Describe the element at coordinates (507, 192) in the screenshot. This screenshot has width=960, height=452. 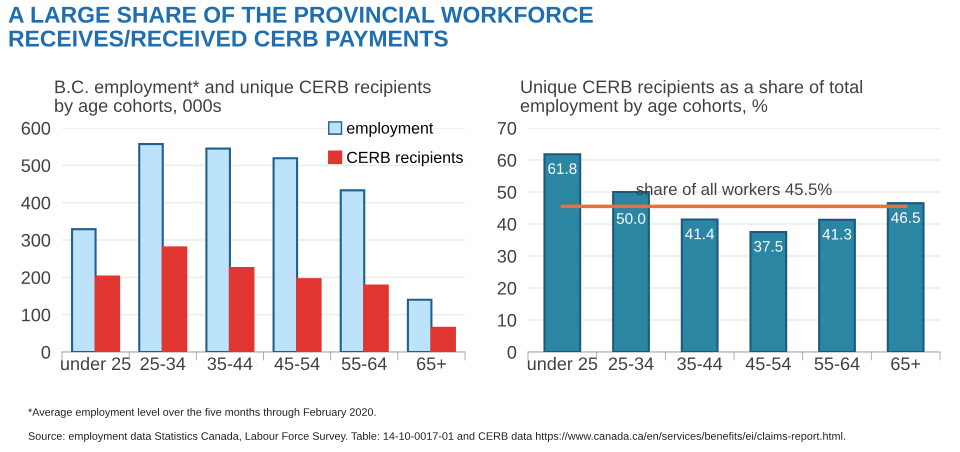
I see `y-tick-label: 50` at that location.